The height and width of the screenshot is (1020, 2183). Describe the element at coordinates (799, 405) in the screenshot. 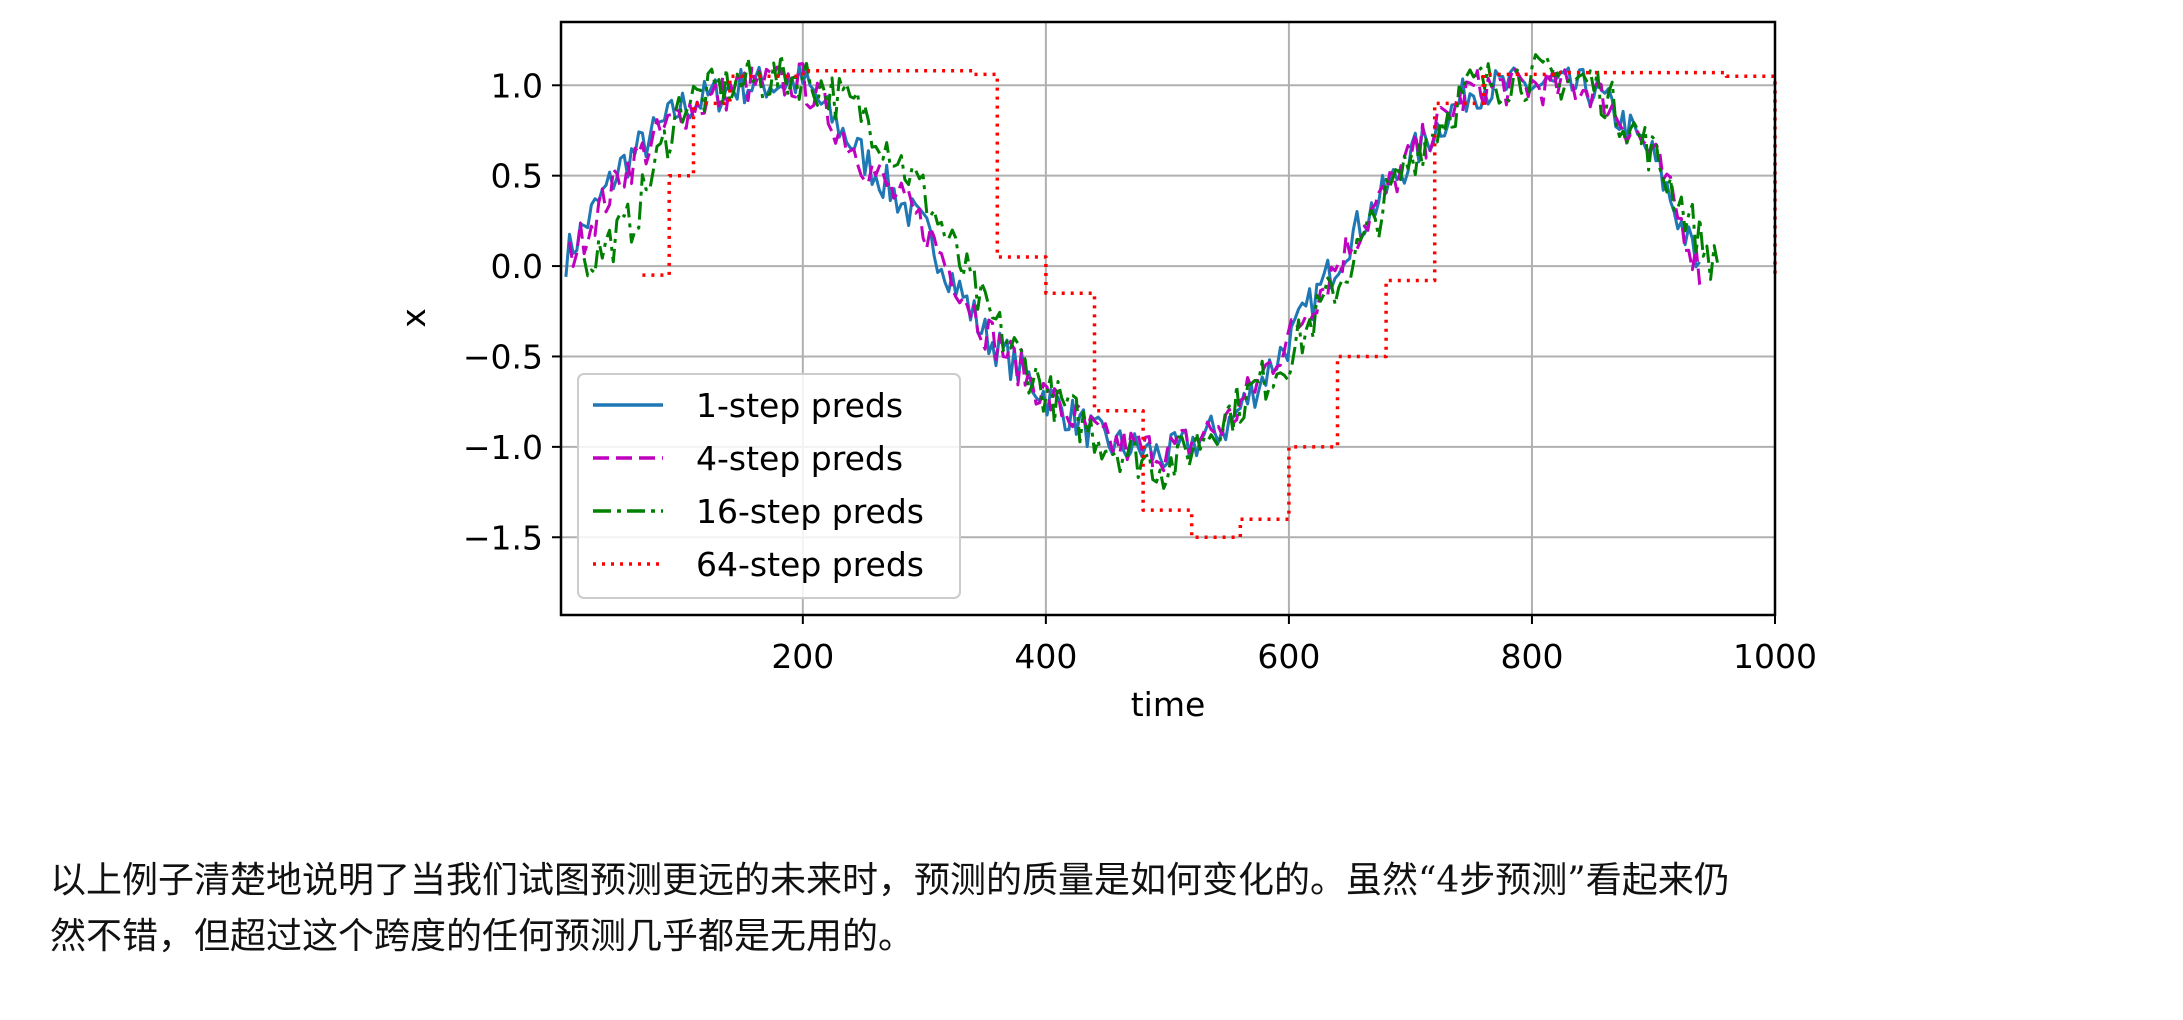

I see `legend-label: 1-step preds` at that location.